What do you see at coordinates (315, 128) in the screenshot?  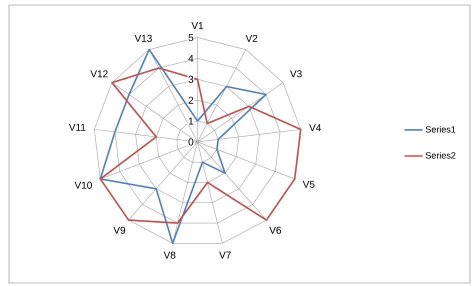 I see `spoke-label: V4` at bounding box center [315, 128].